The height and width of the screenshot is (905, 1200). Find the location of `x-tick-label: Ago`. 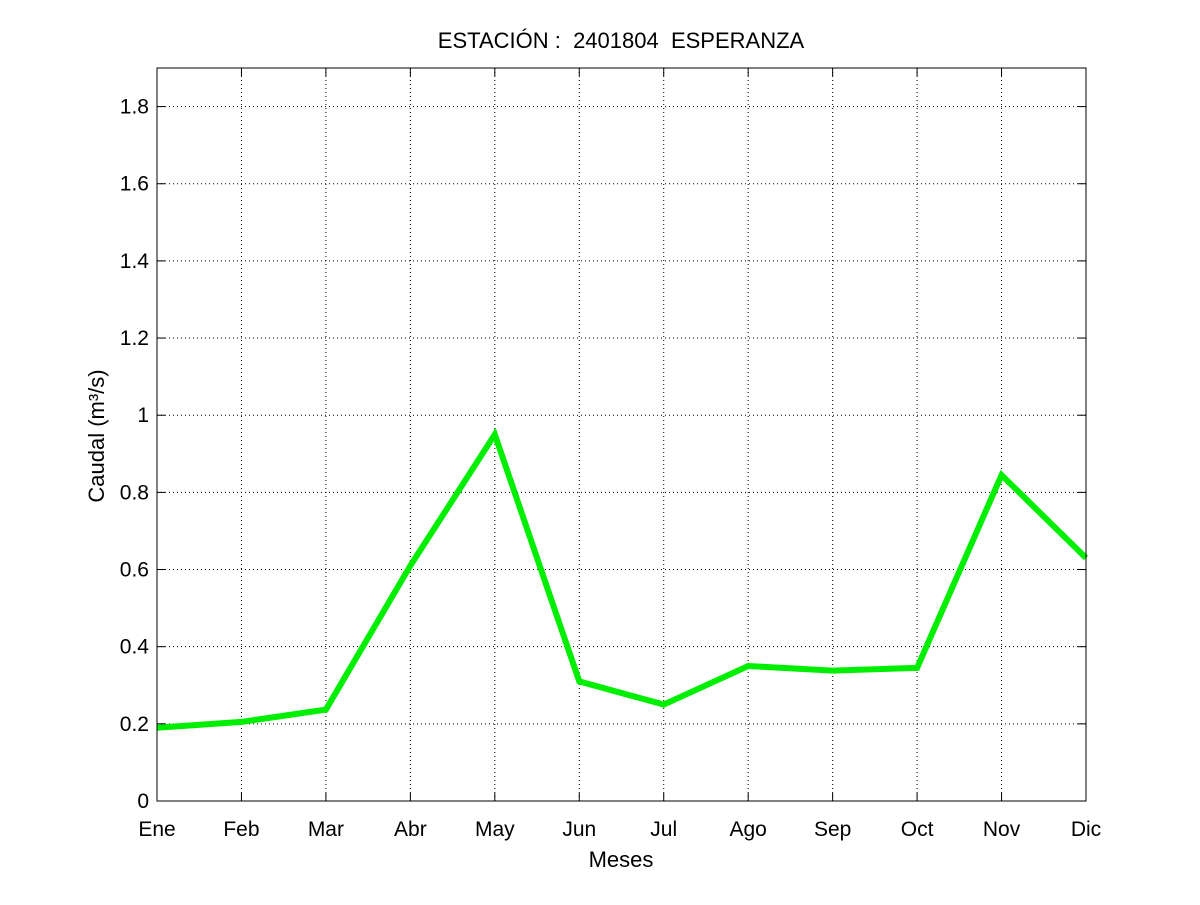

x-tick-label: Ago is located at coordinates (747, 829).